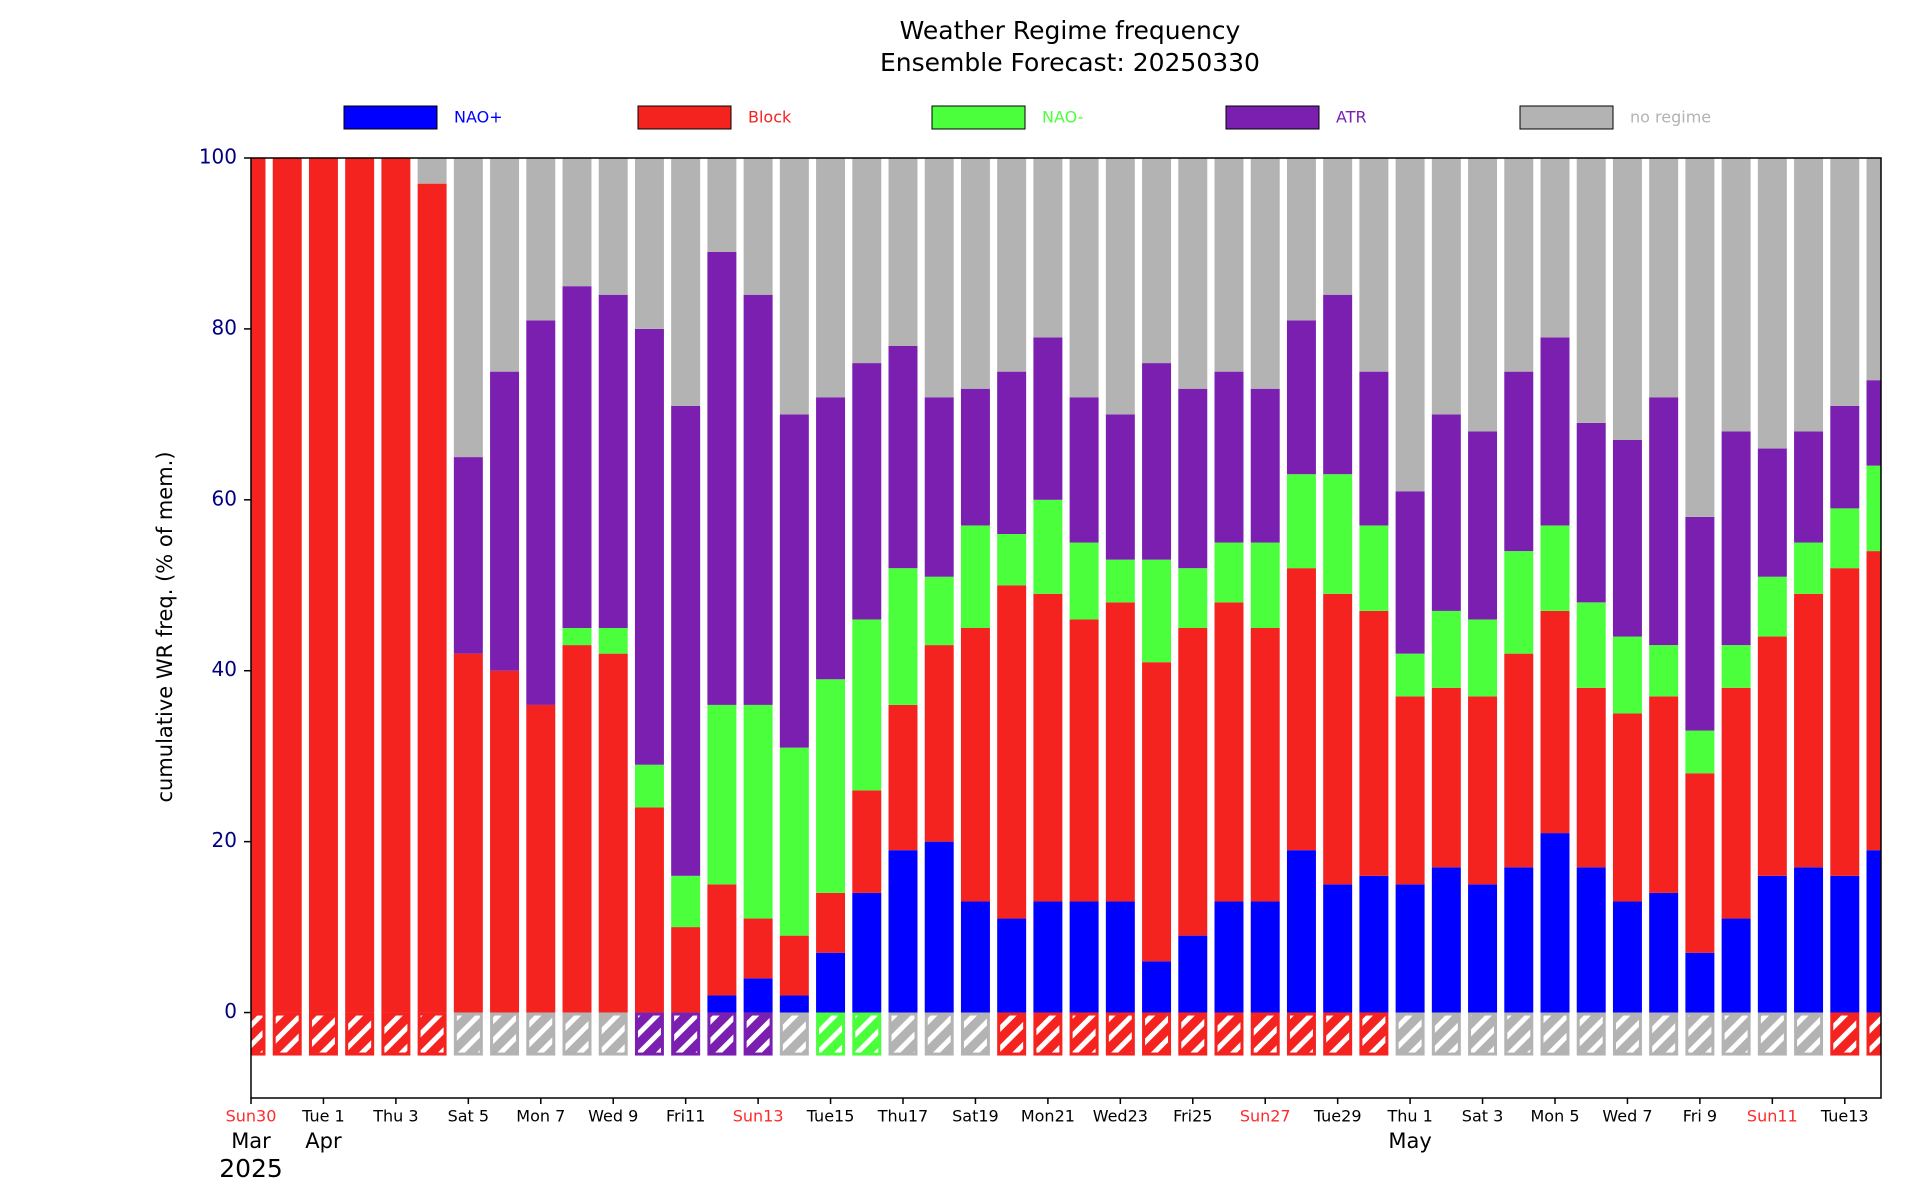 The image size is (1909, 1191). I want to click on x-tick-label: Mon 7, so click(540, 1116).